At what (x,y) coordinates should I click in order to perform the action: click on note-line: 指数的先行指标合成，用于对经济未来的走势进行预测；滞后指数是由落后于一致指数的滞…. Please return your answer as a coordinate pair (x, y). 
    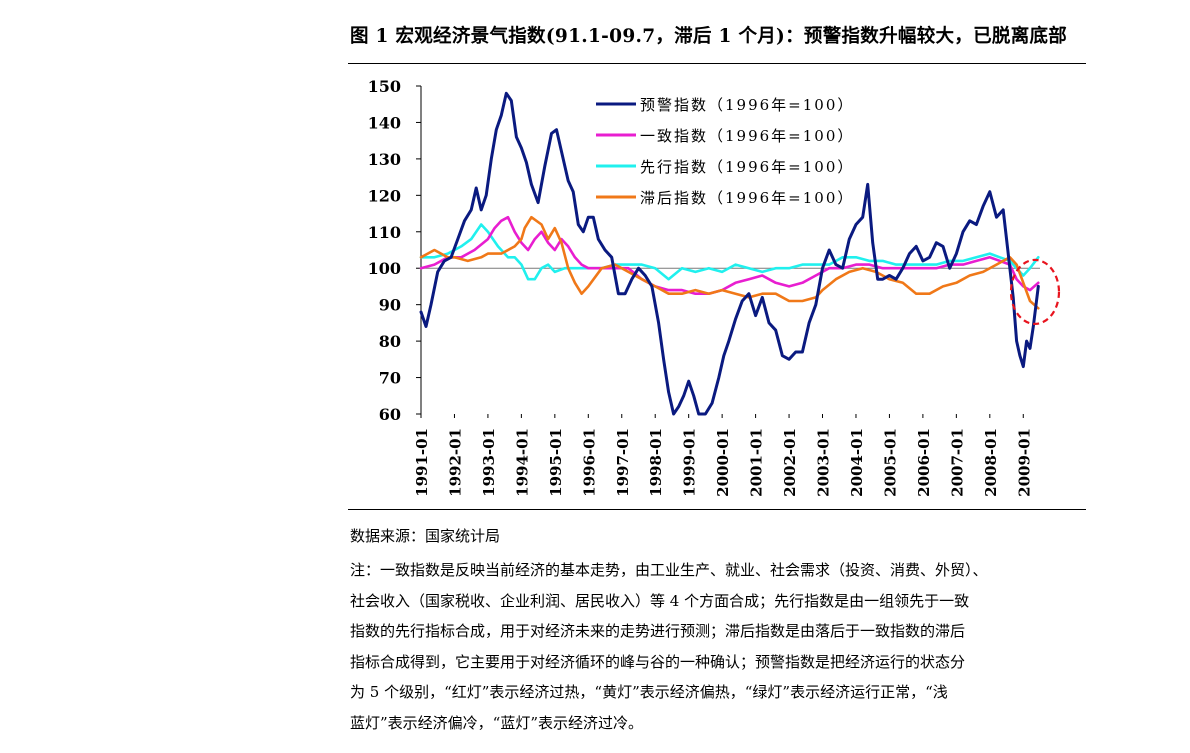
    Looking at the image, I should click on (658, 631).